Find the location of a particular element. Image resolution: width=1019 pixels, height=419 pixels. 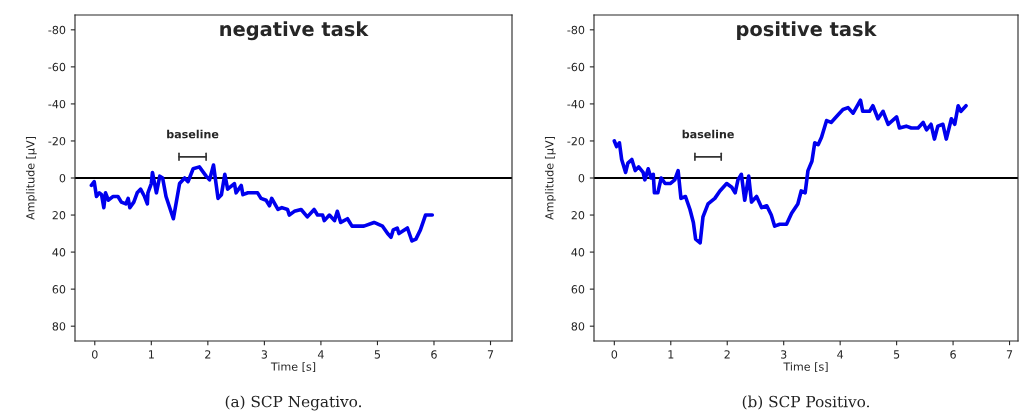

chart-title: negative task is located at coordinates (294, 31).